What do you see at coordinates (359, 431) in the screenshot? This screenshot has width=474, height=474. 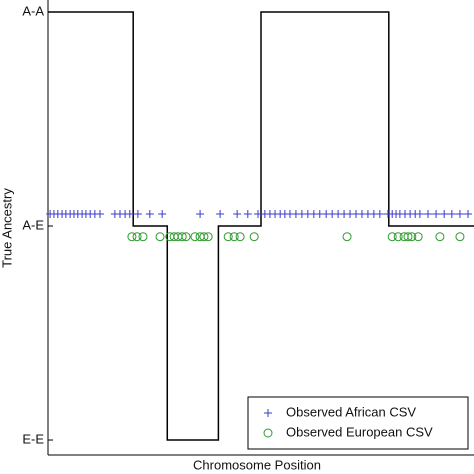 I see `legend-label: Observed European CSV` at bounding box center [359, 431].